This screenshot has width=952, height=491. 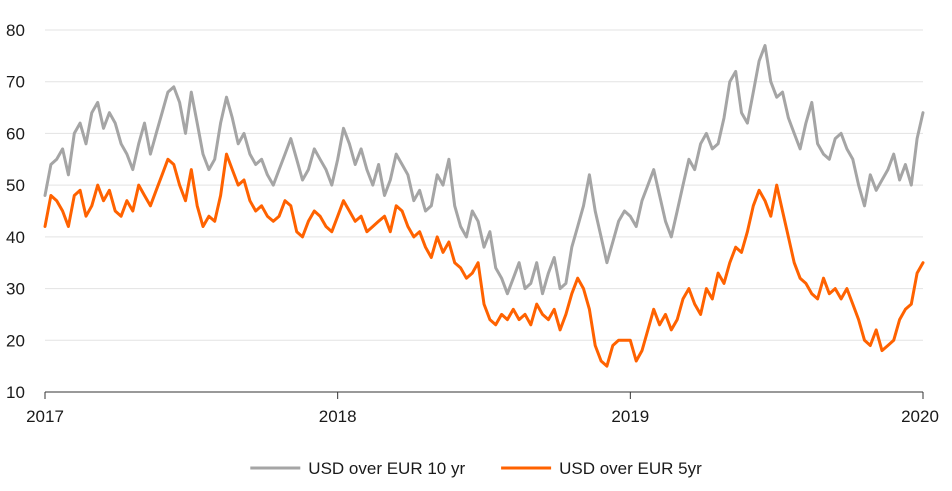 What do you see at coordinates (15, 289) in the screenshot?
I see `y-tick-label: 30` at bounding box center [15, 289].